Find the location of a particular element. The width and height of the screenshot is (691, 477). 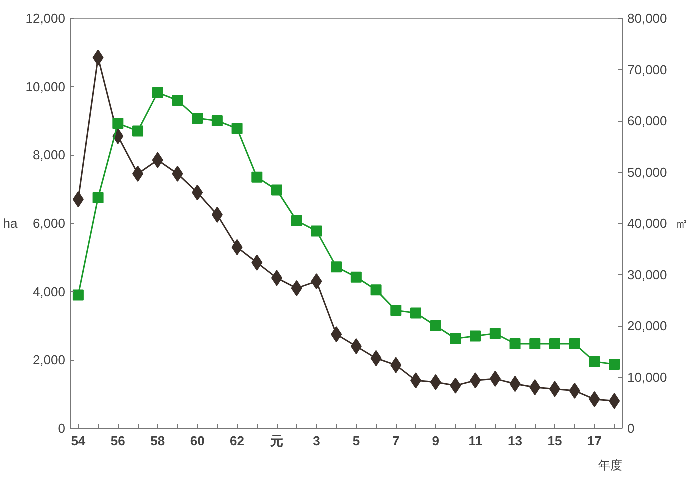

x-tick-label: 13 is located at coordinates (515, 441).